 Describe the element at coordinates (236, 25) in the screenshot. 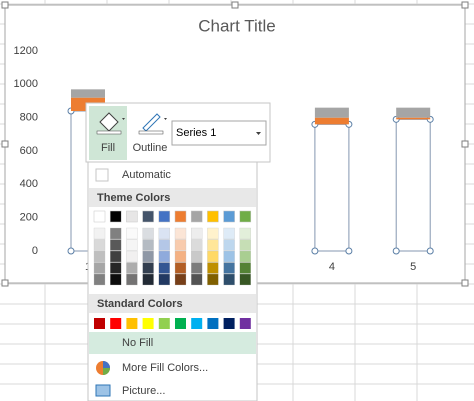

I see `chart-title: Chart Title` at that location.